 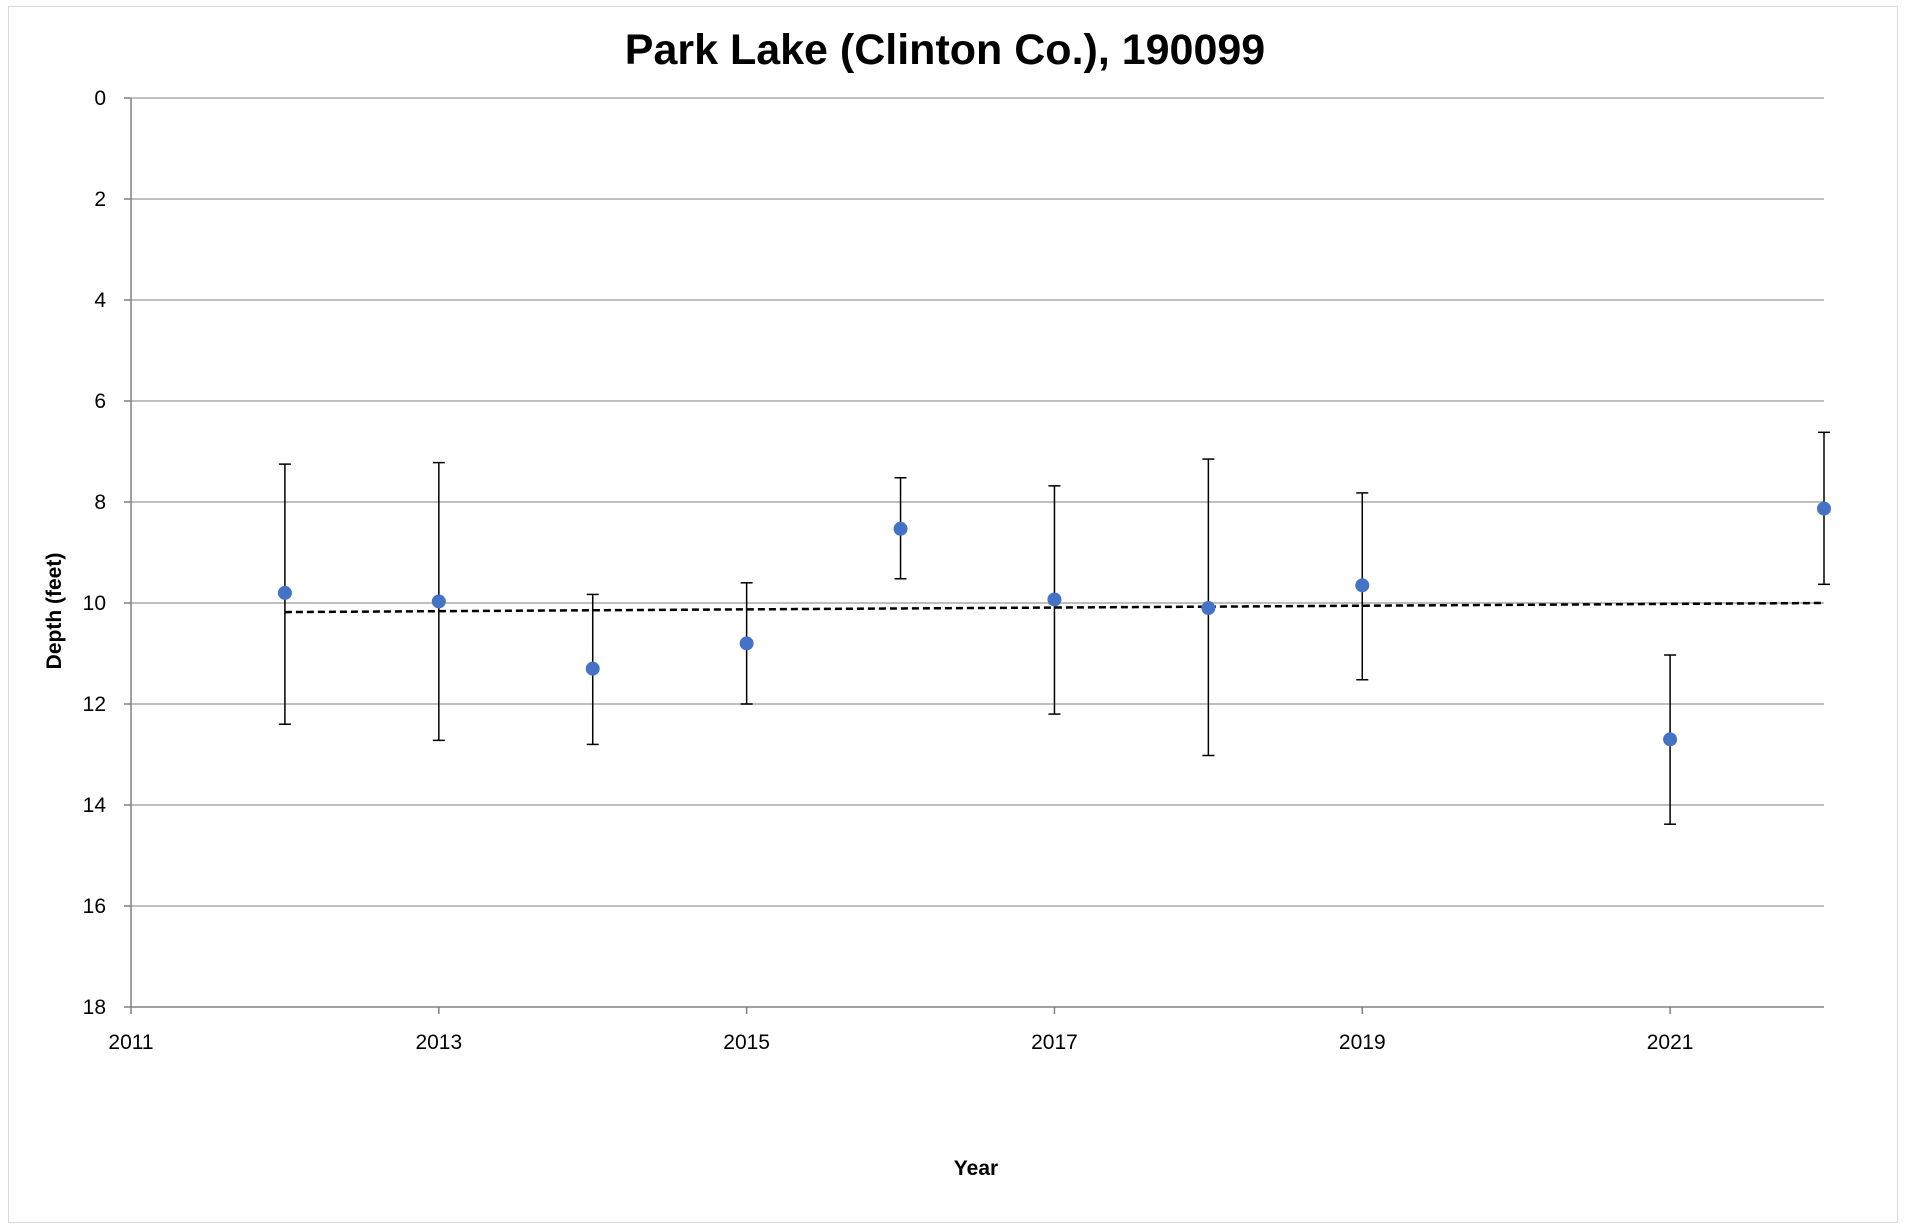 I want to click on x-tick-label-2017: 2017, so click(x=1054, y=1042).